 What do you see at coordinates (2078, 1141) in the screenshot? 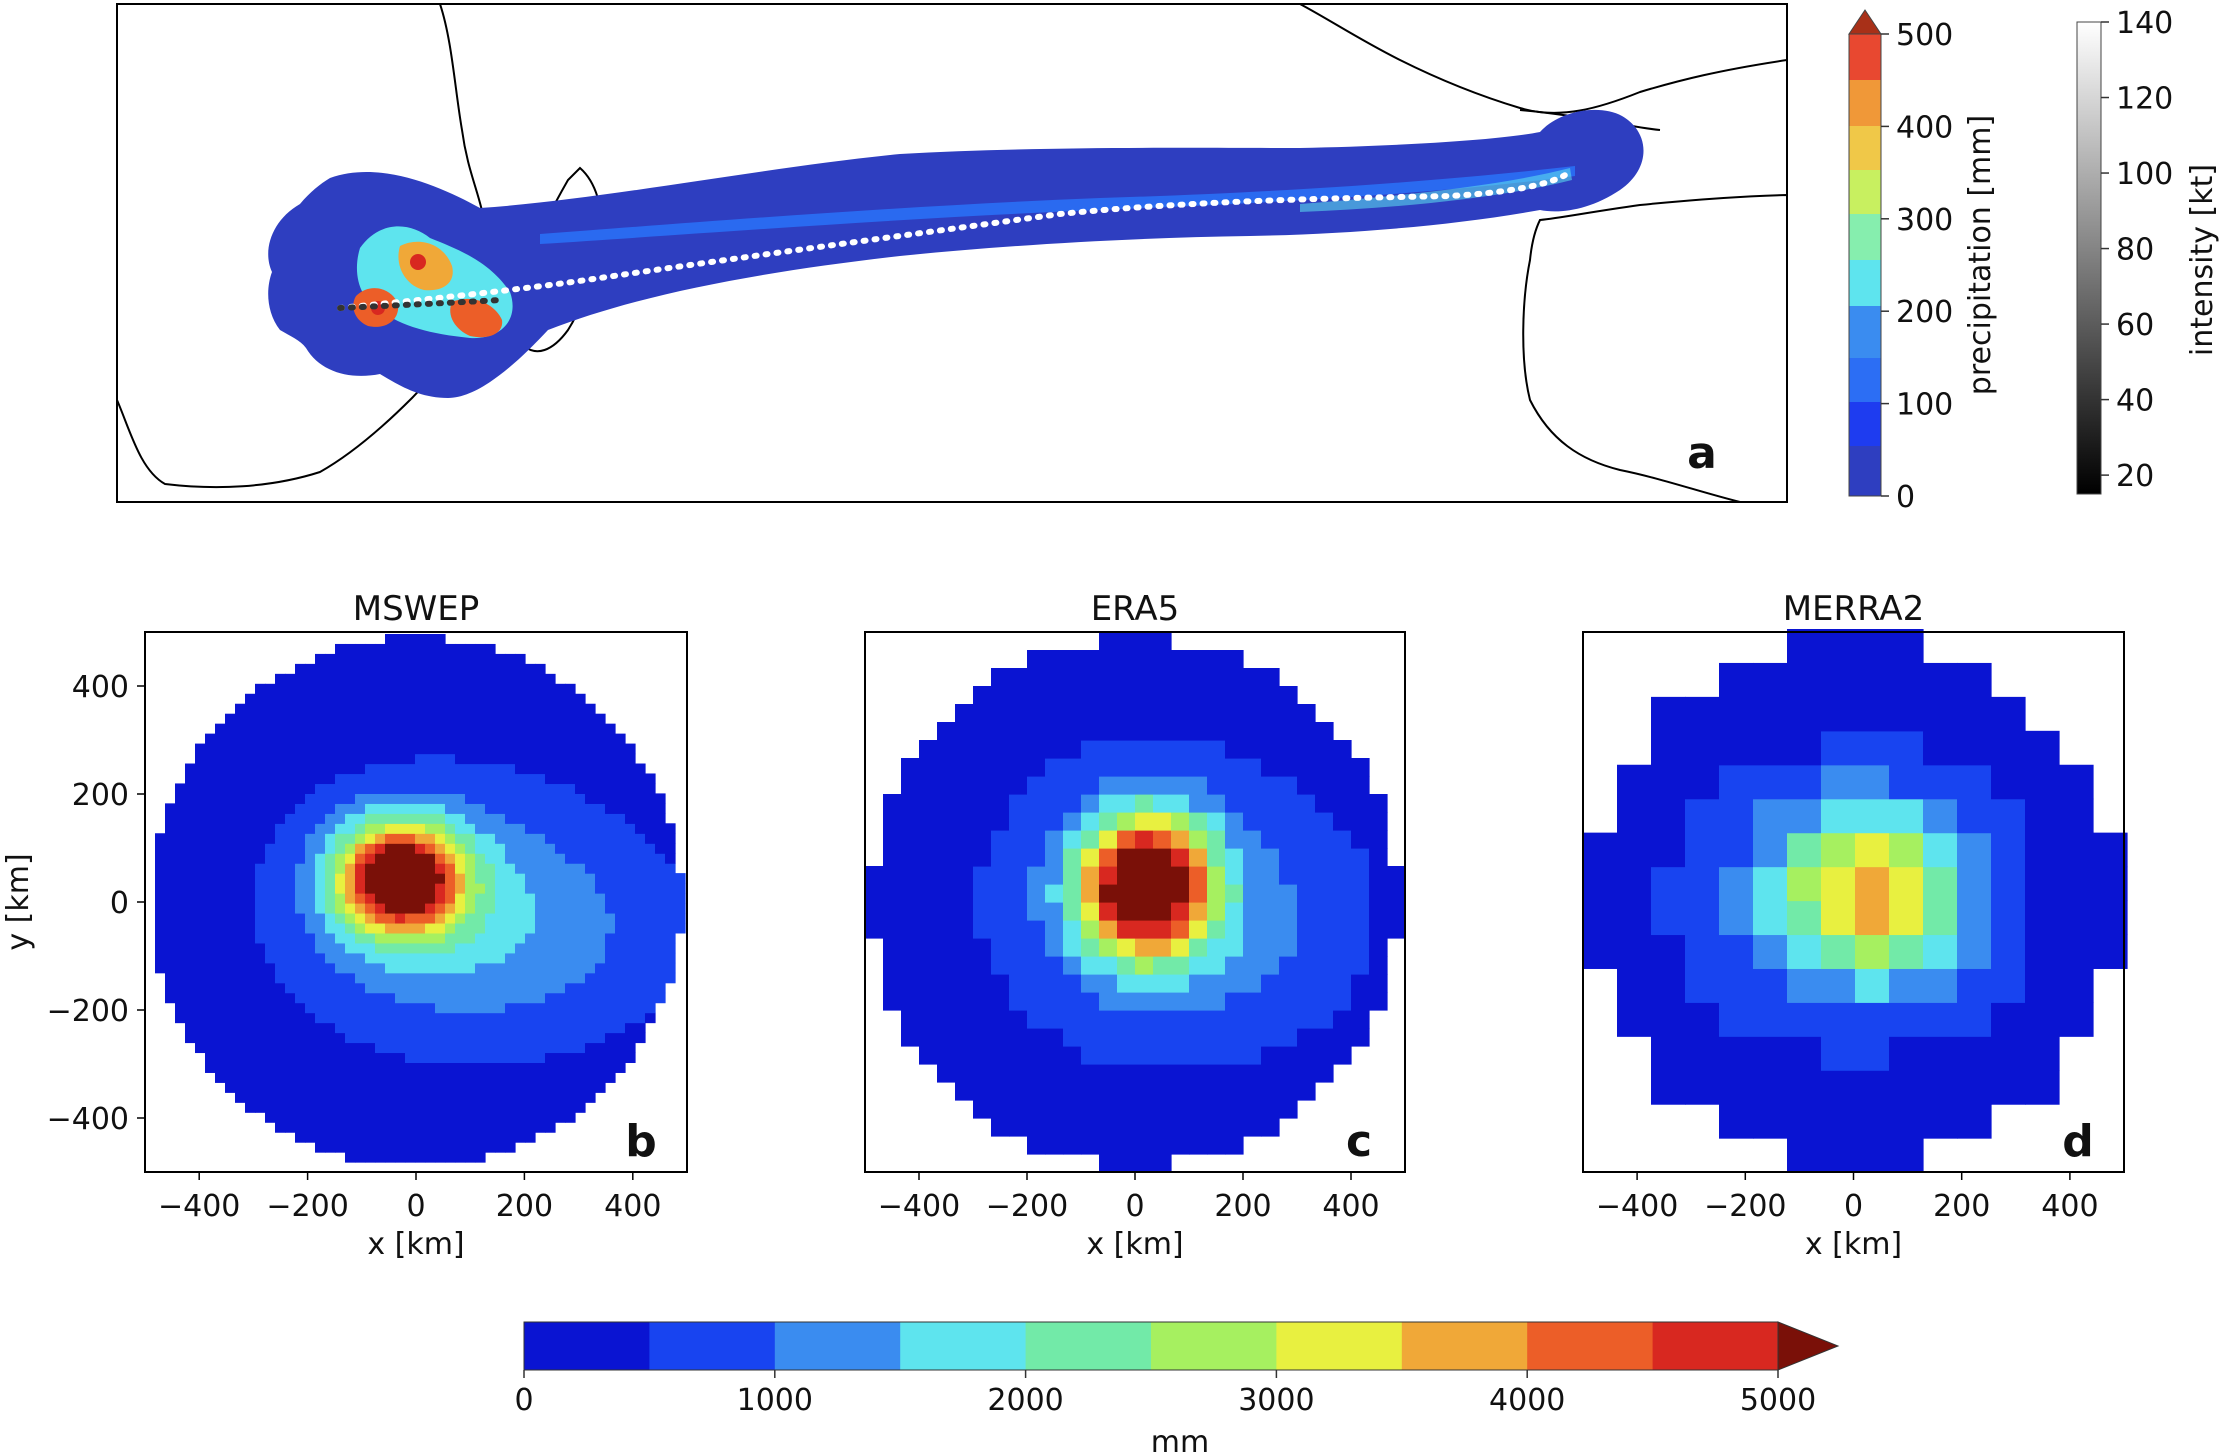
I see `panel-label: d` at bounding box center [2078, 1141].